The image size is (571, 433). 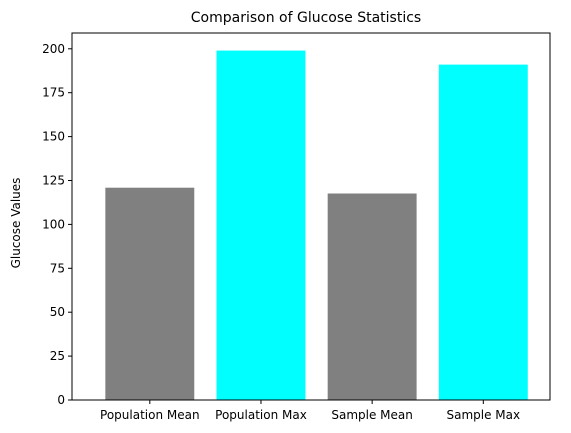 I want to click on x-tick-label: Sample Max, so click(x=483, y=415).